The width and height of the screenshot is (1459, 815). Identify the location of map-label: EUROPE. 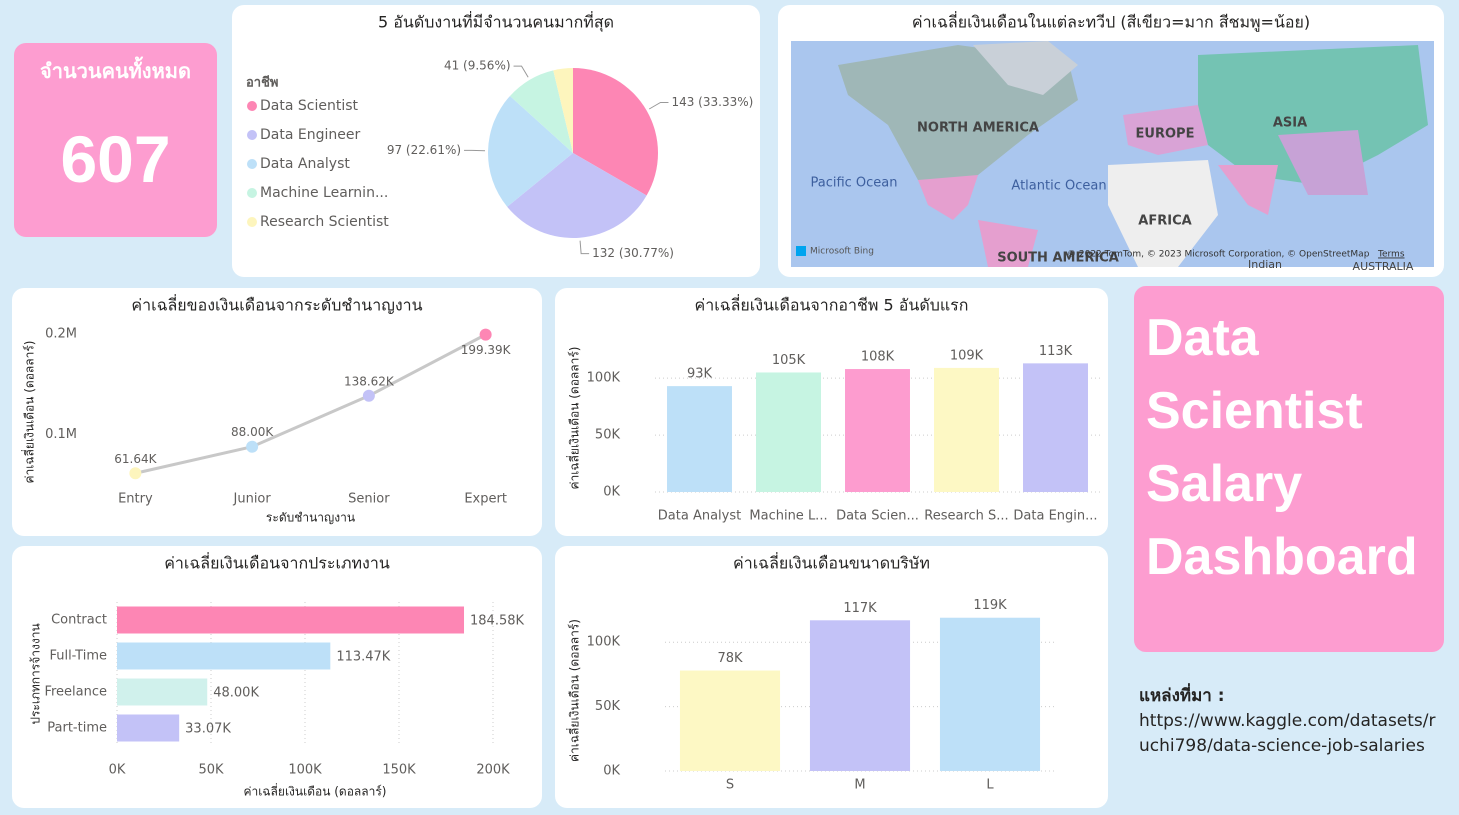
(1165, 134).